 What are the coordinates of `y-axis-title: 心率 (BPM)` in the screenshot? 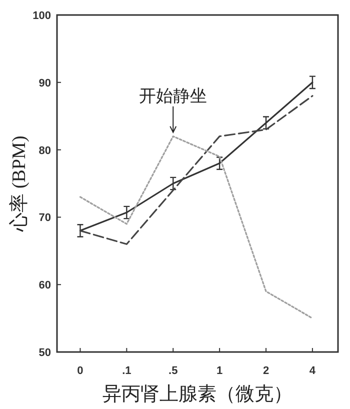 It's located at (19, 184).